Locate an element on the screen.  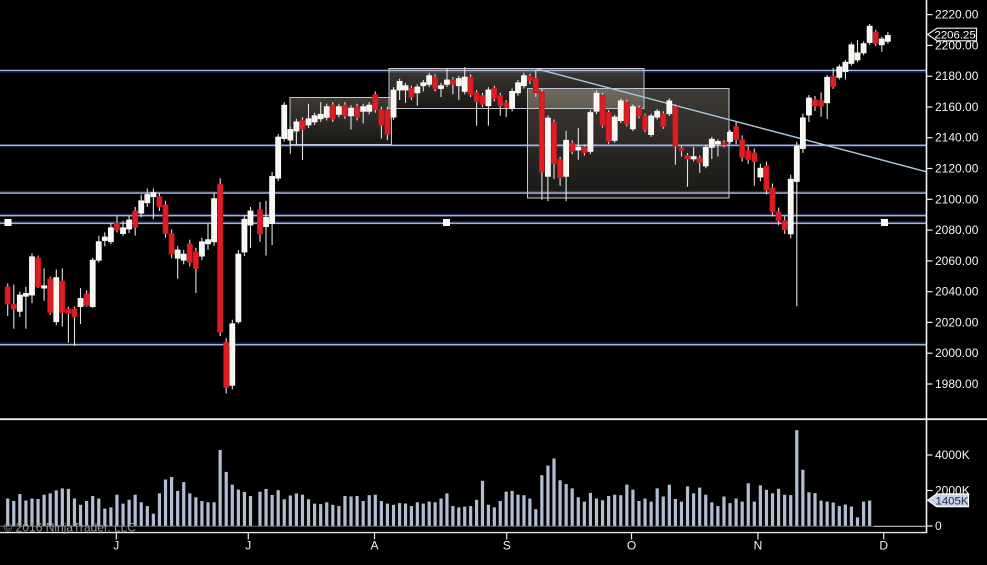
svg-text: 2120.00 is located at coordinates (957, 169).